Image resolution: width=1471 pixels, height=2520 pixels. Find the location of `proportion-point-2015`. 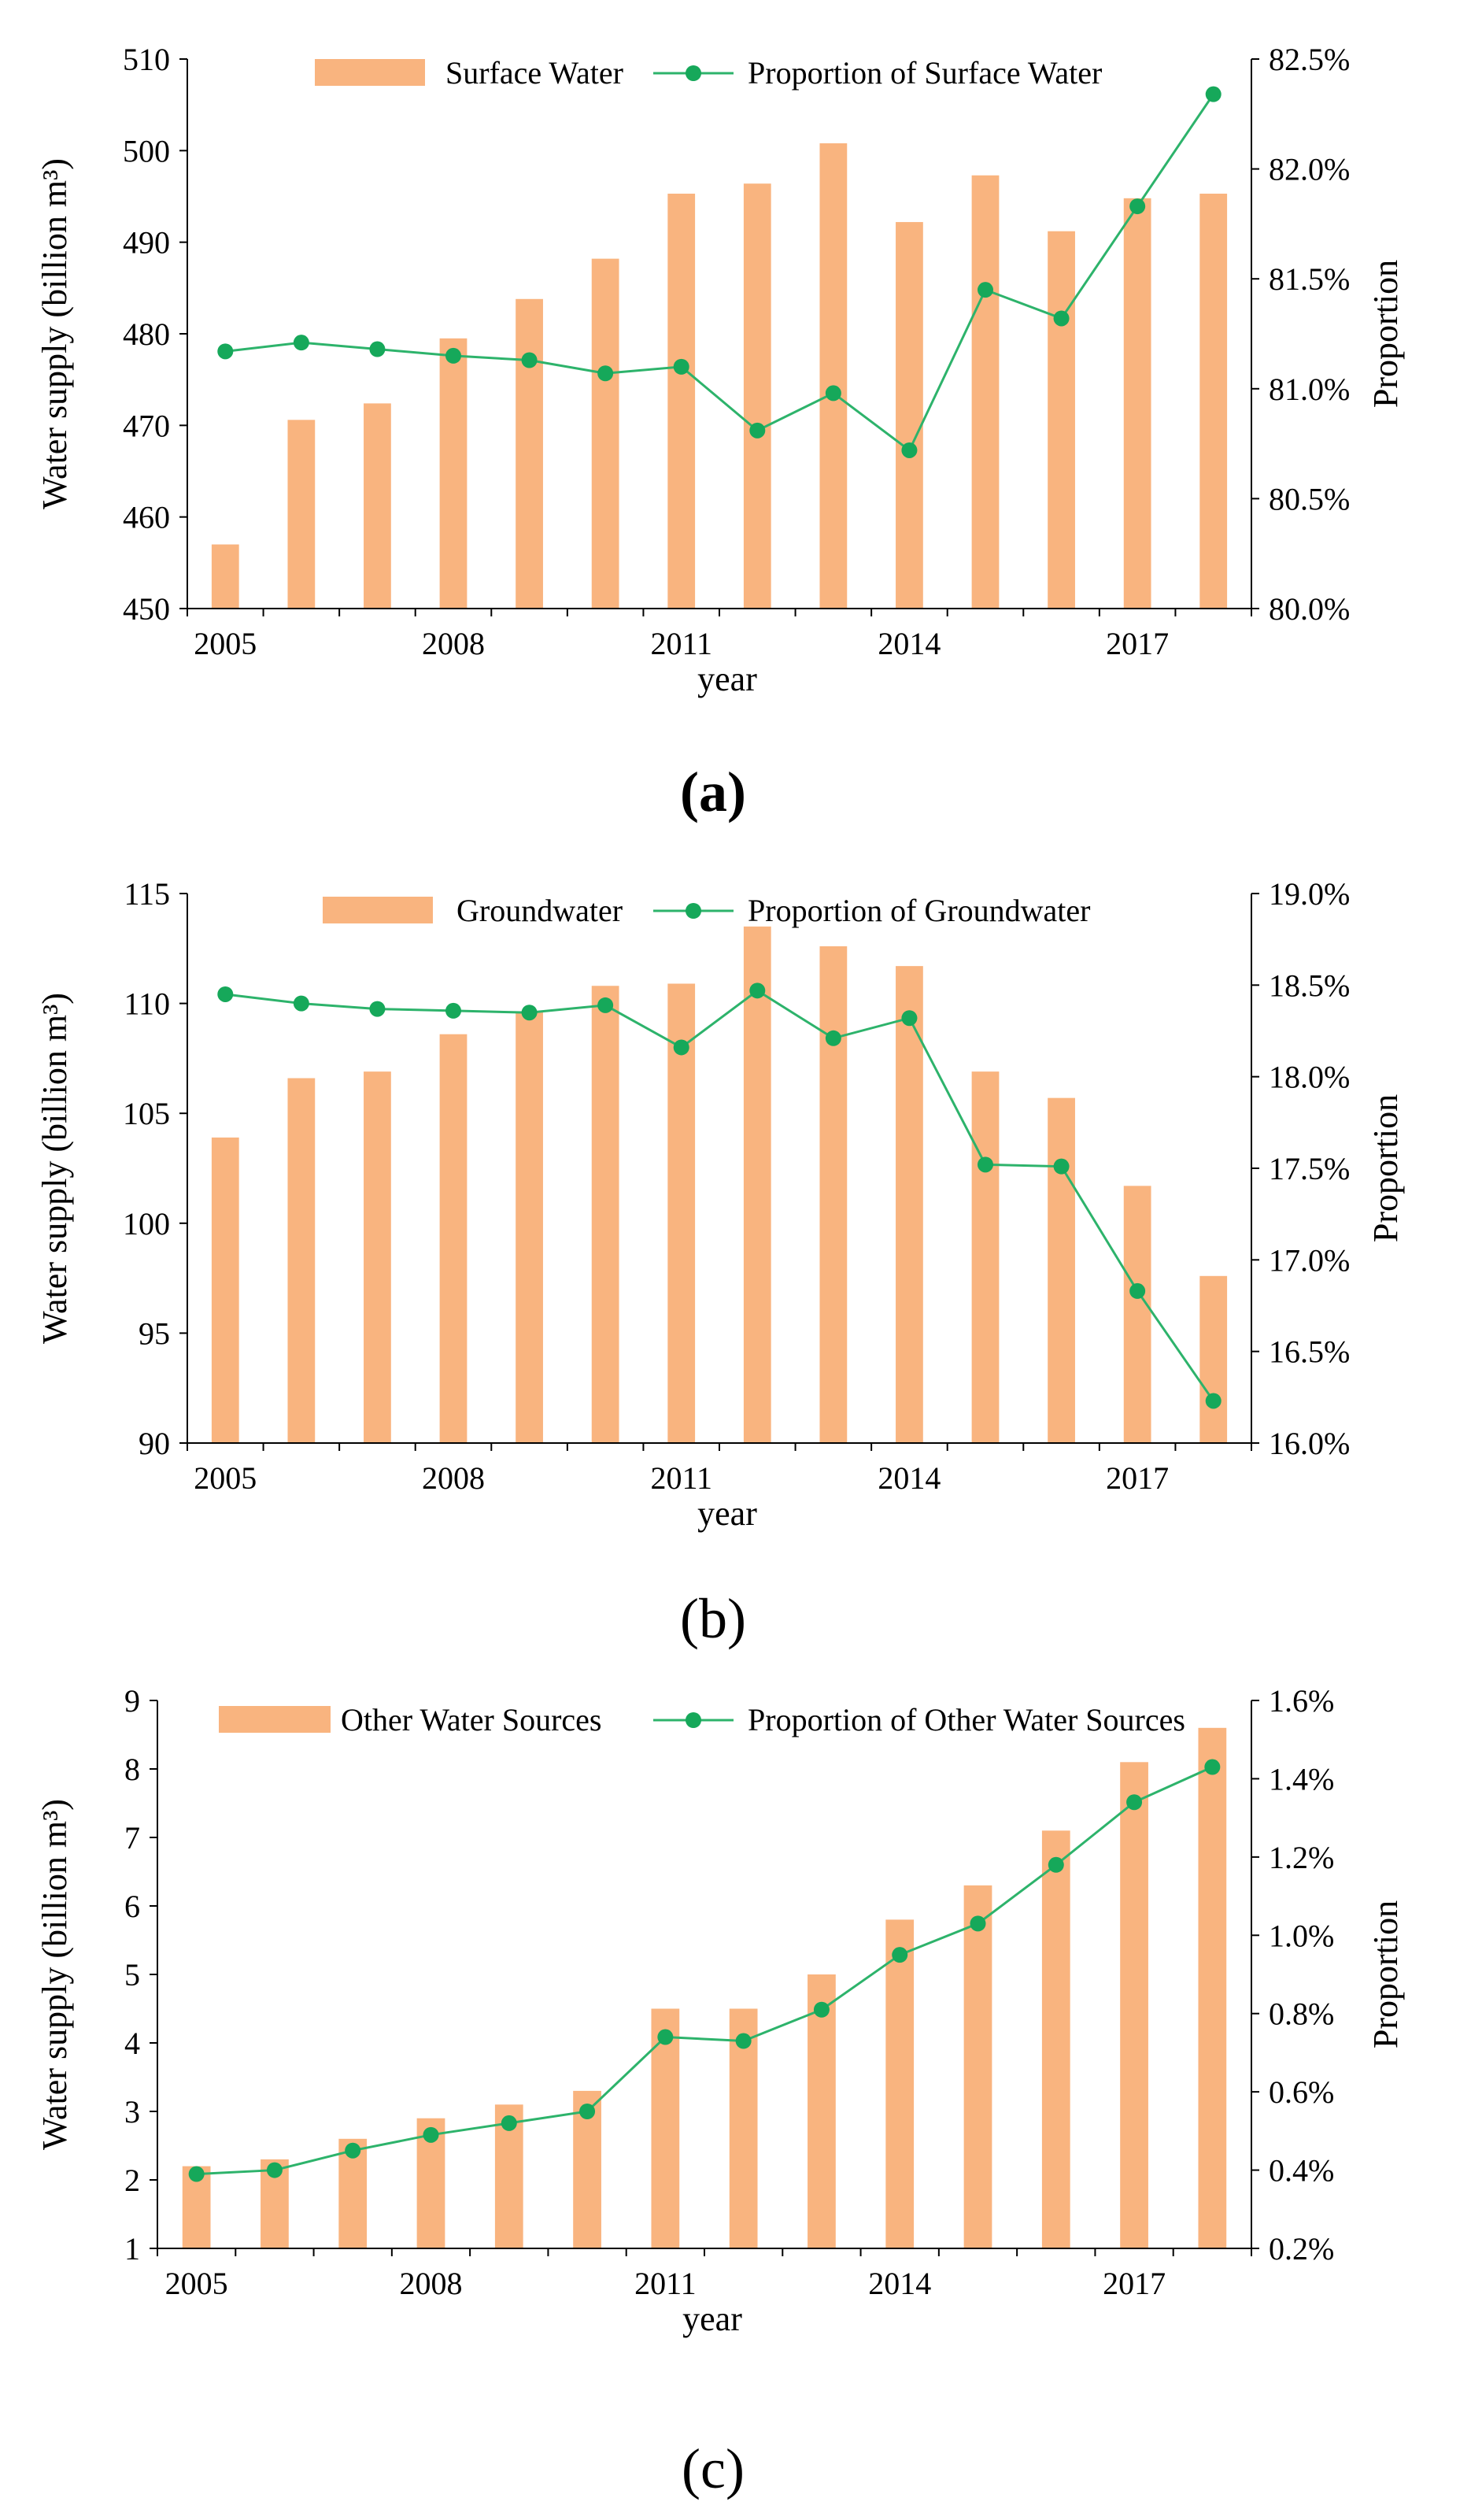

proportion-point-2015 is located at coordinates (985, 290).